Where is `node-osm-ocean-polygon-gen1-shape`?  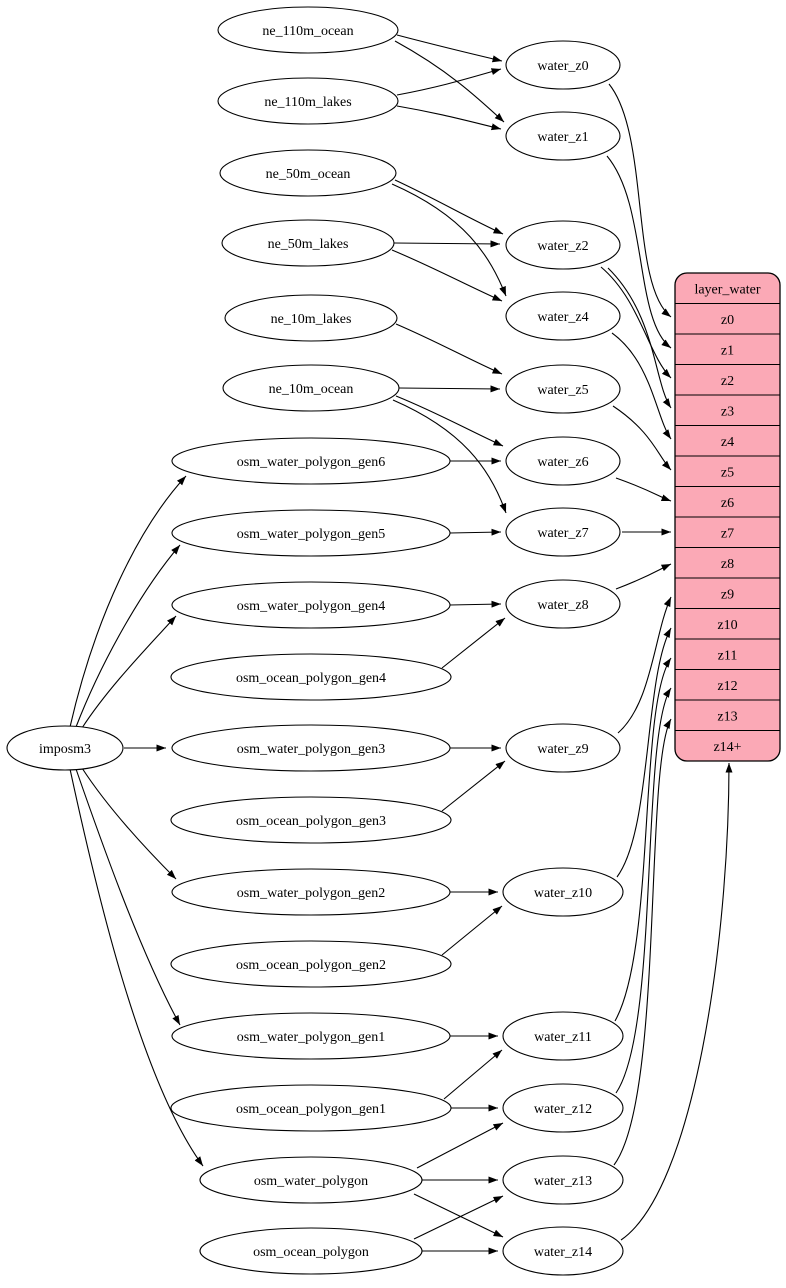 node-osm-ocean-polygon-gen1-shape is located at coordinates (311, 1108).